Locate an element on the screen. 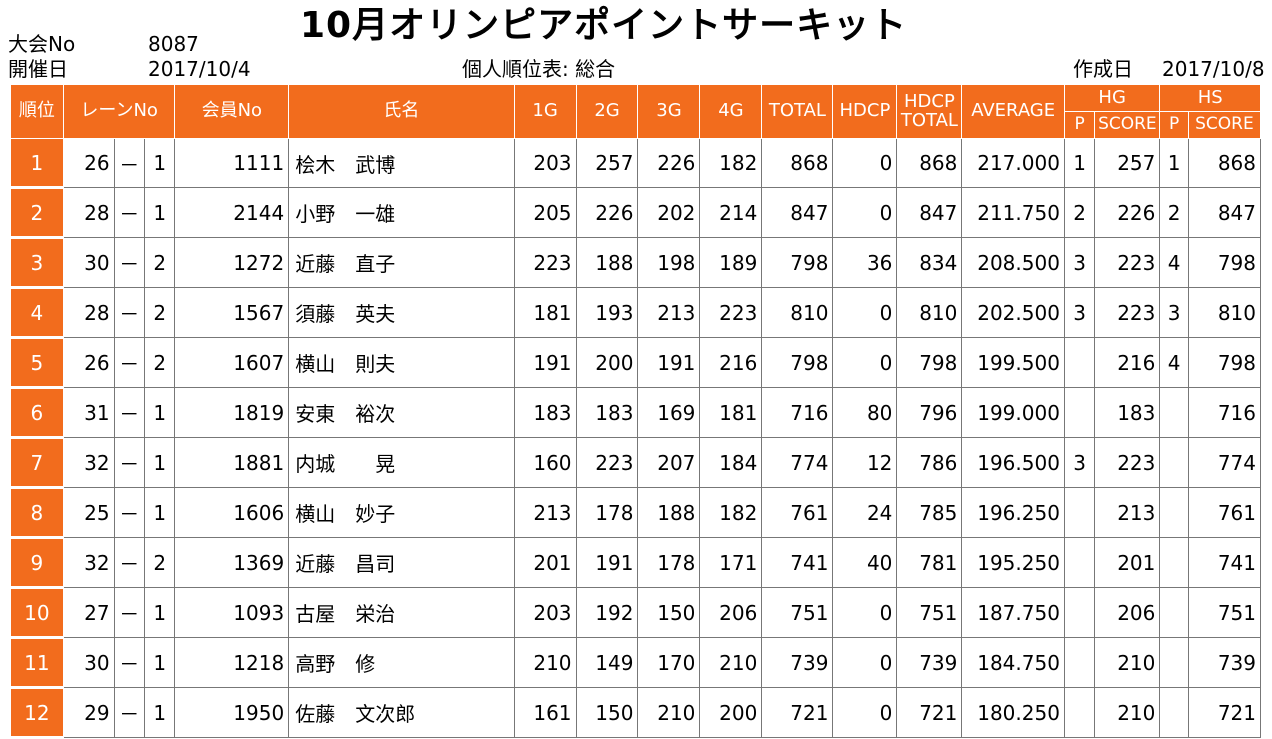 The image size is (1272, 739). total-cell: 741 is located at coordinates (797, 562).